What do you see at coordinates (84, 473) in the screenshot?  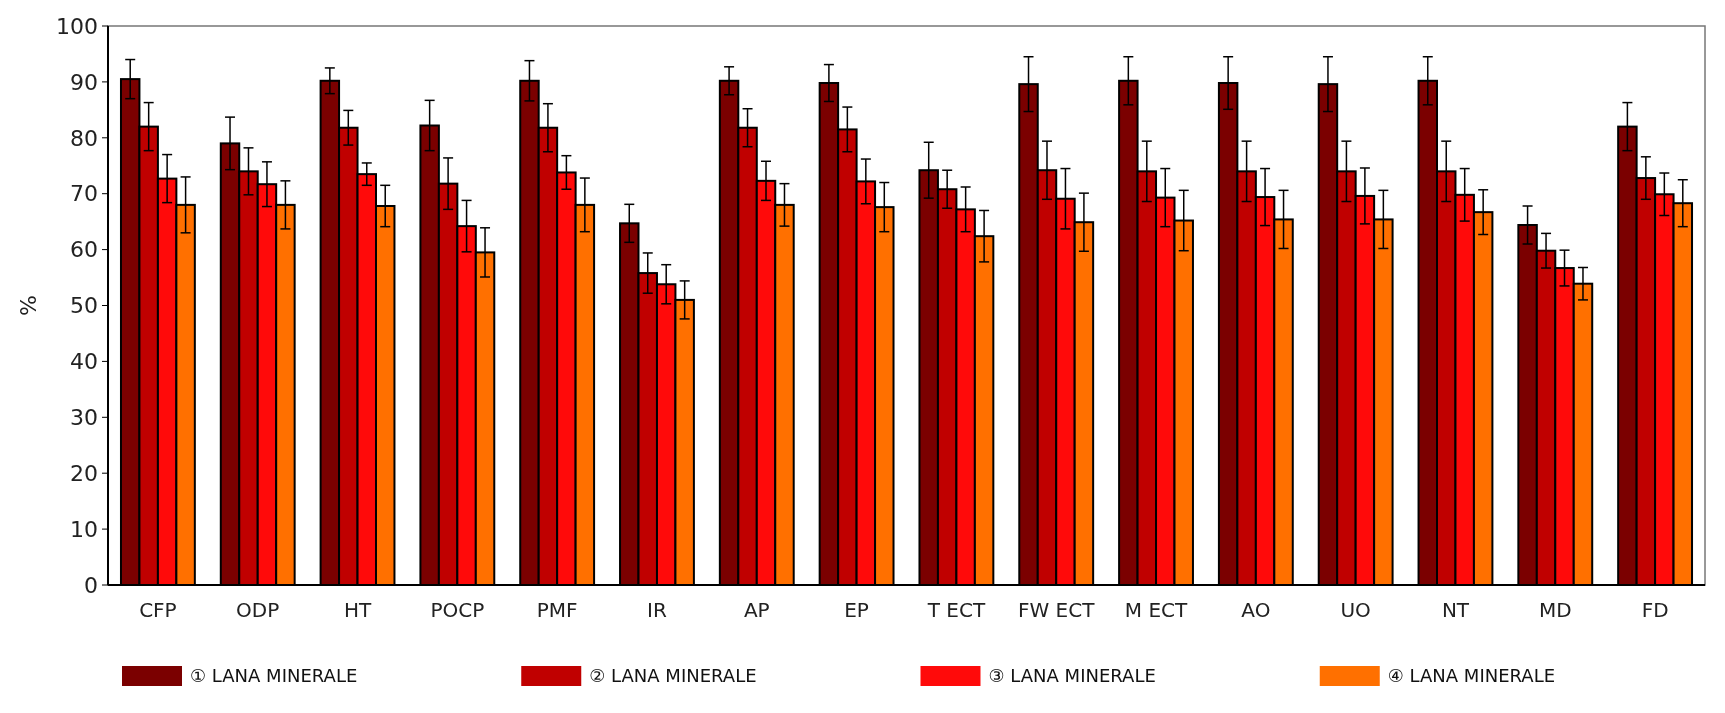 I see `y-tick-label: 20` at bounding box center [84, 473].